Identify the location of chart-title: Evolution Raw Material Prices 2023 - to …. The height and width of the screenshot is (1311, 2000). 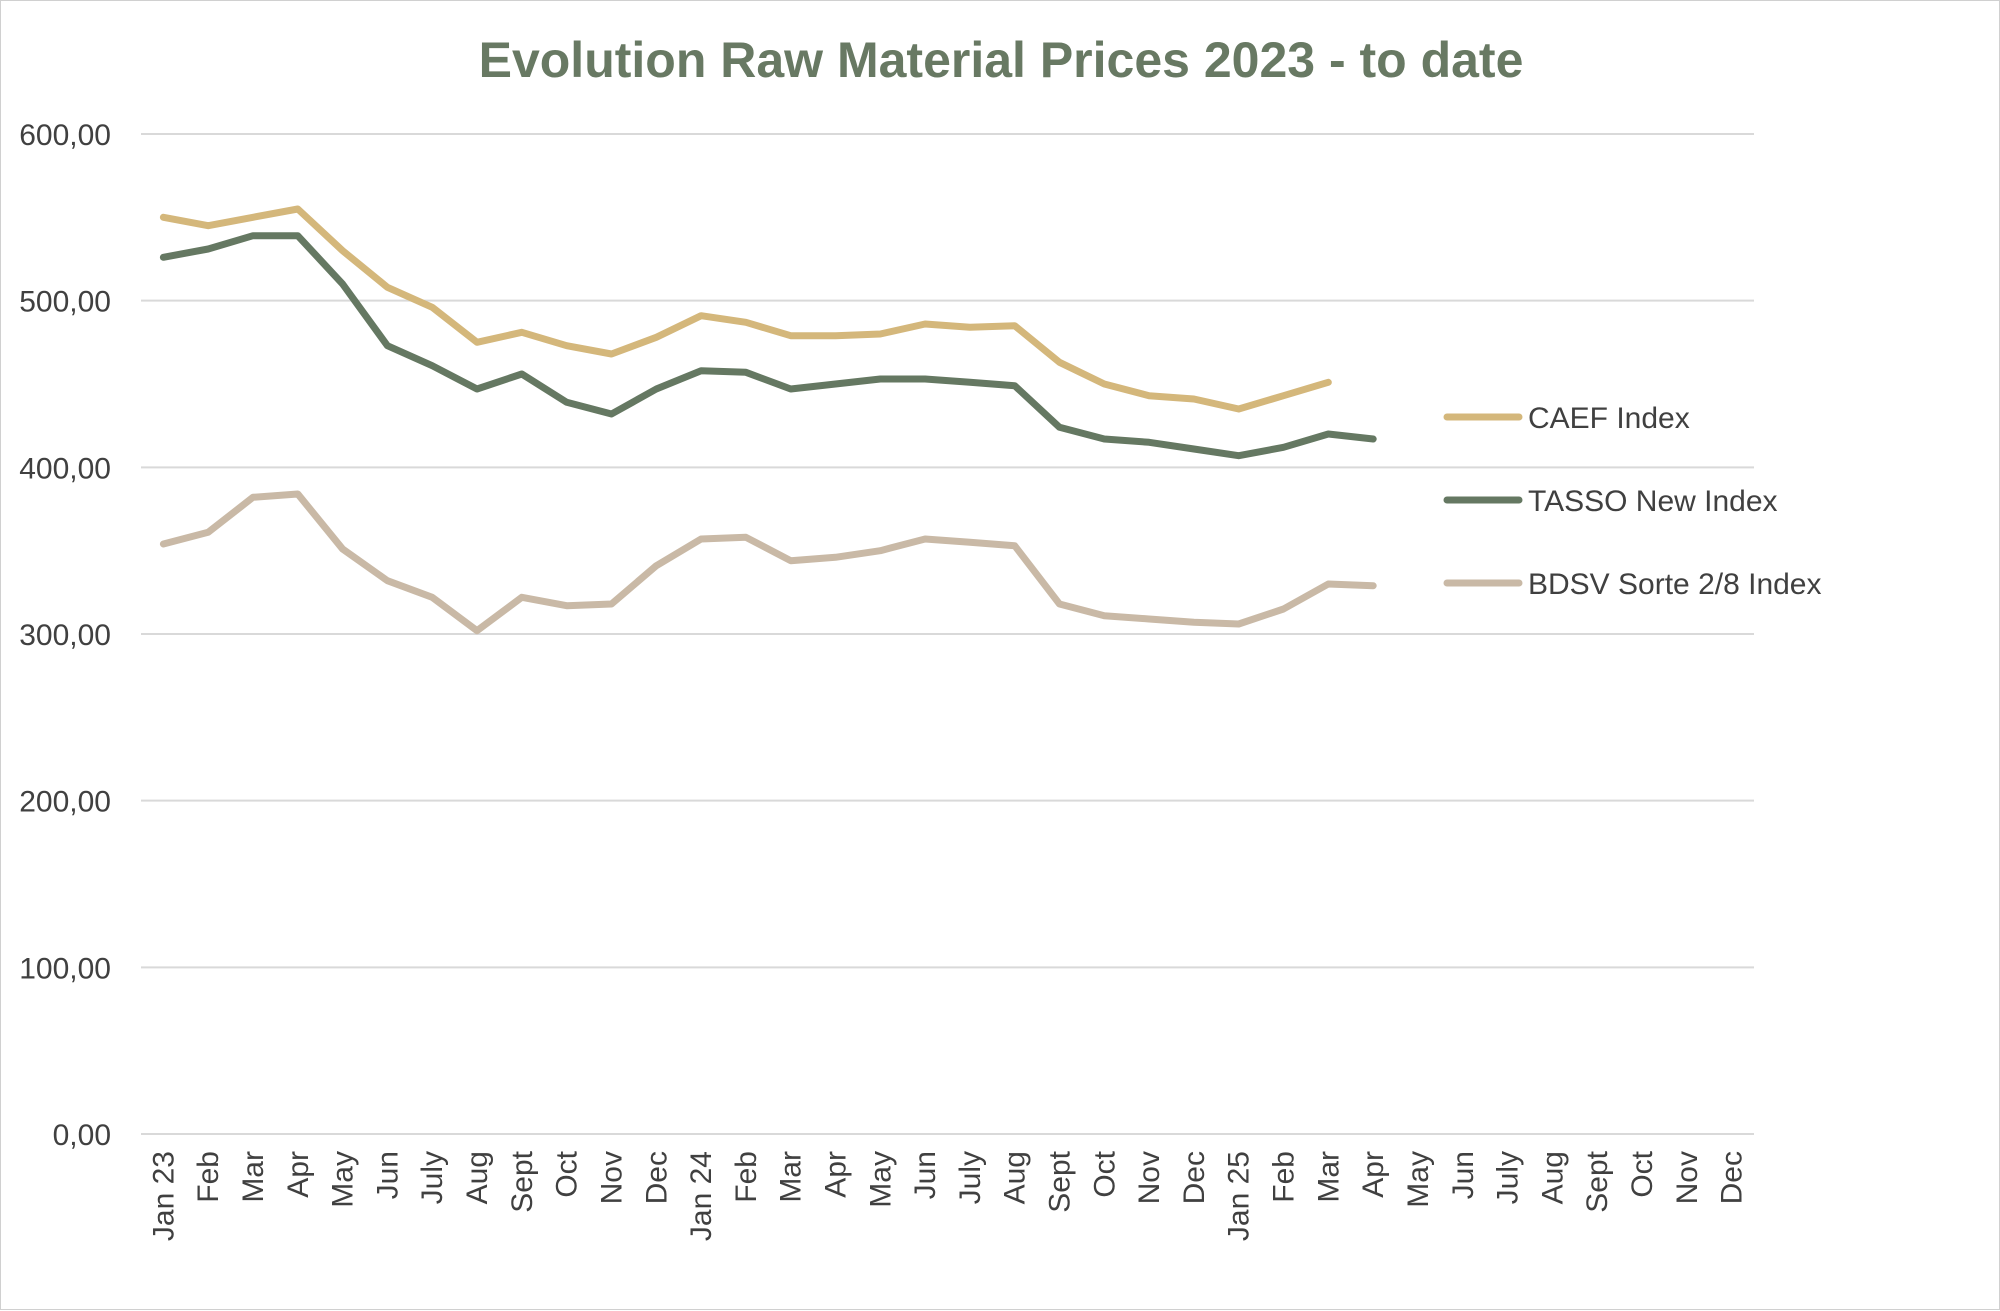
(1001, 60).